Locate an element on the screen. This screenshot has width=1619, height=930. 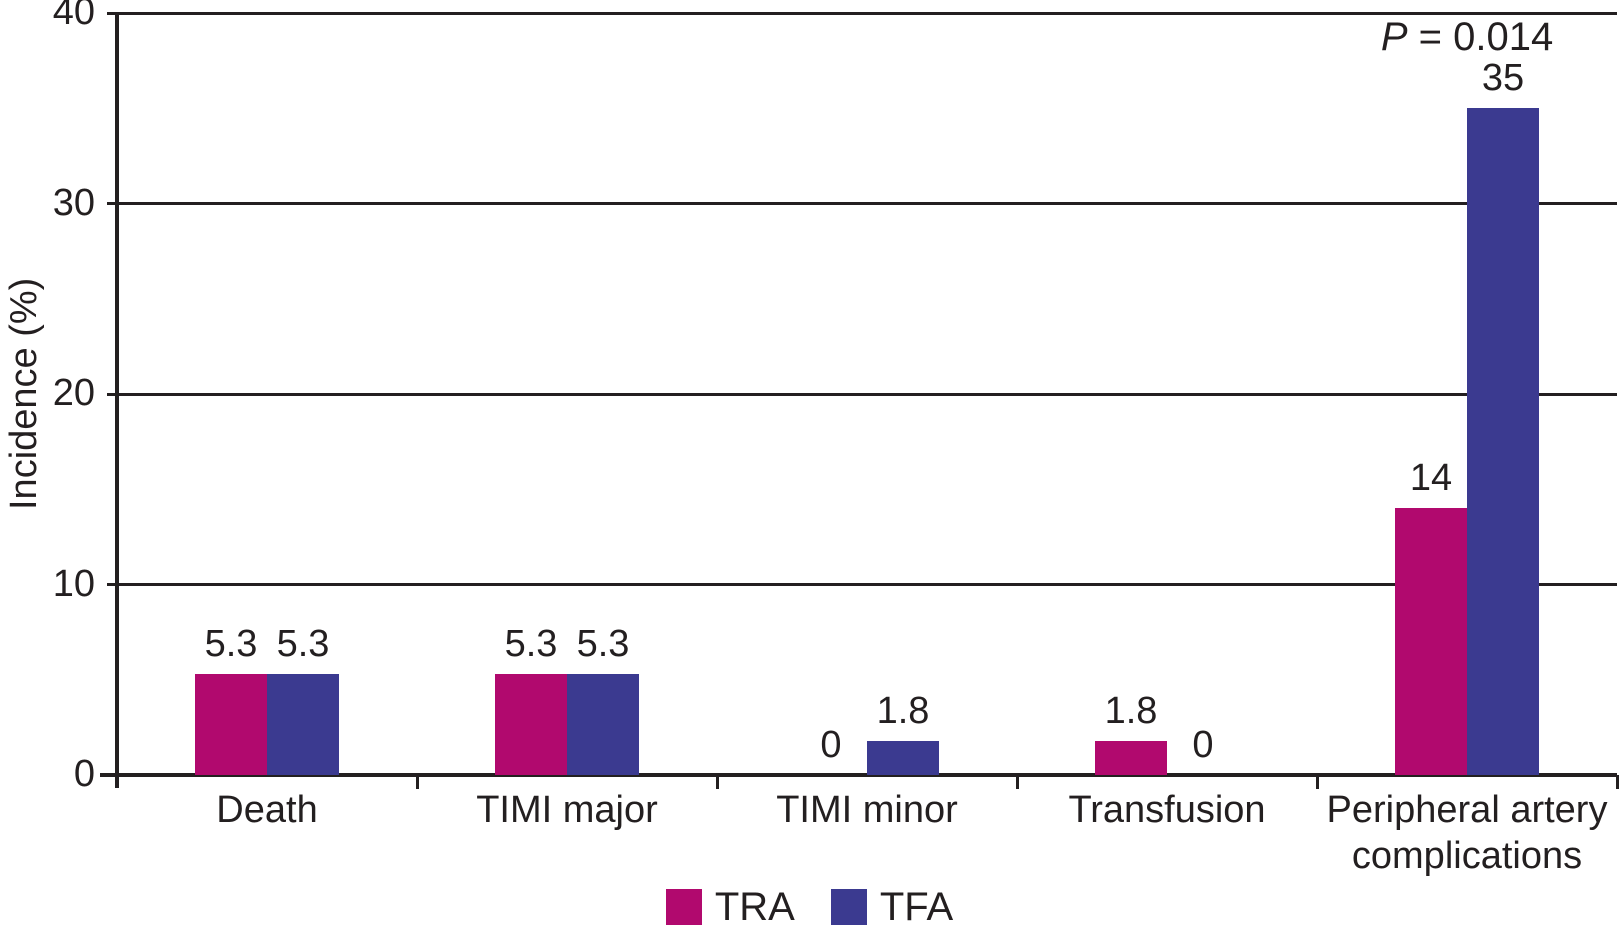
x-category-label-timi-minor: TIMI minor is located at coordinates (867, 810).